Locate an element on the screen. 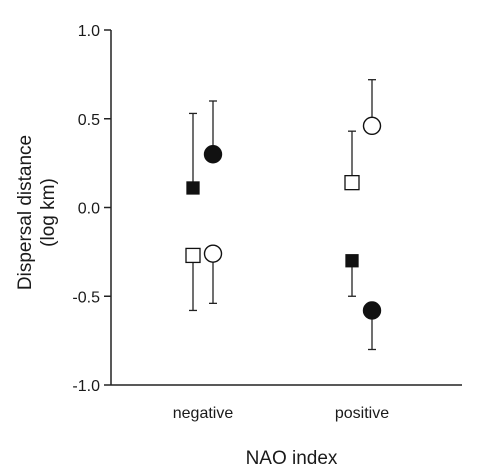  y-tick-label: 0.0 is located at coordinates (89, 209).